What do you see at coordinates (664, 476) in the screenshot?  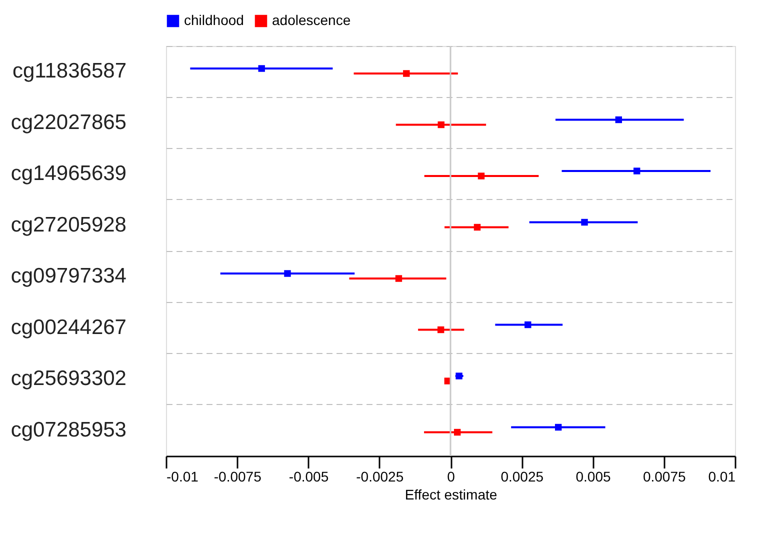 I see `x-tick-label: 0.0075` at bounding box center [664, 476].